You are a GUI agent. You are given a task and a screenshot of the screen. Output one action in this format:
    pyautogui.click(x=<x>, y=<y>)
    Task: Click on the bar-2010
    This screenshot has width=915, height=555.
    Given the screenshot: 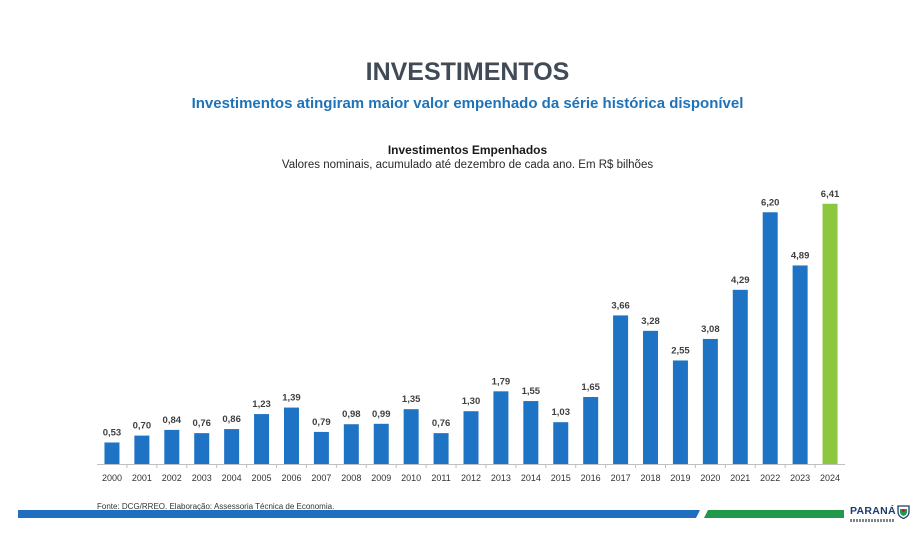 What is the action you would take?
    pyautogui.click(x=411, y=436)
    